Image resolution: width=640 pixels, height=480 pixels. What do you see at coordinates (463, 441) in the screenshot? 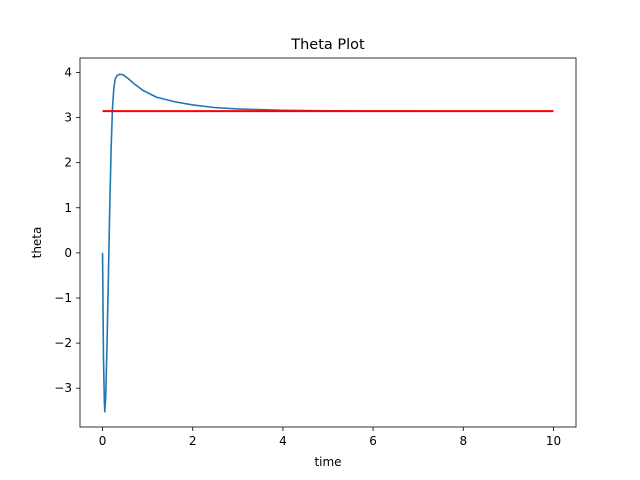
I see `x-tick-label: 8` at bounding box center [463, 441].